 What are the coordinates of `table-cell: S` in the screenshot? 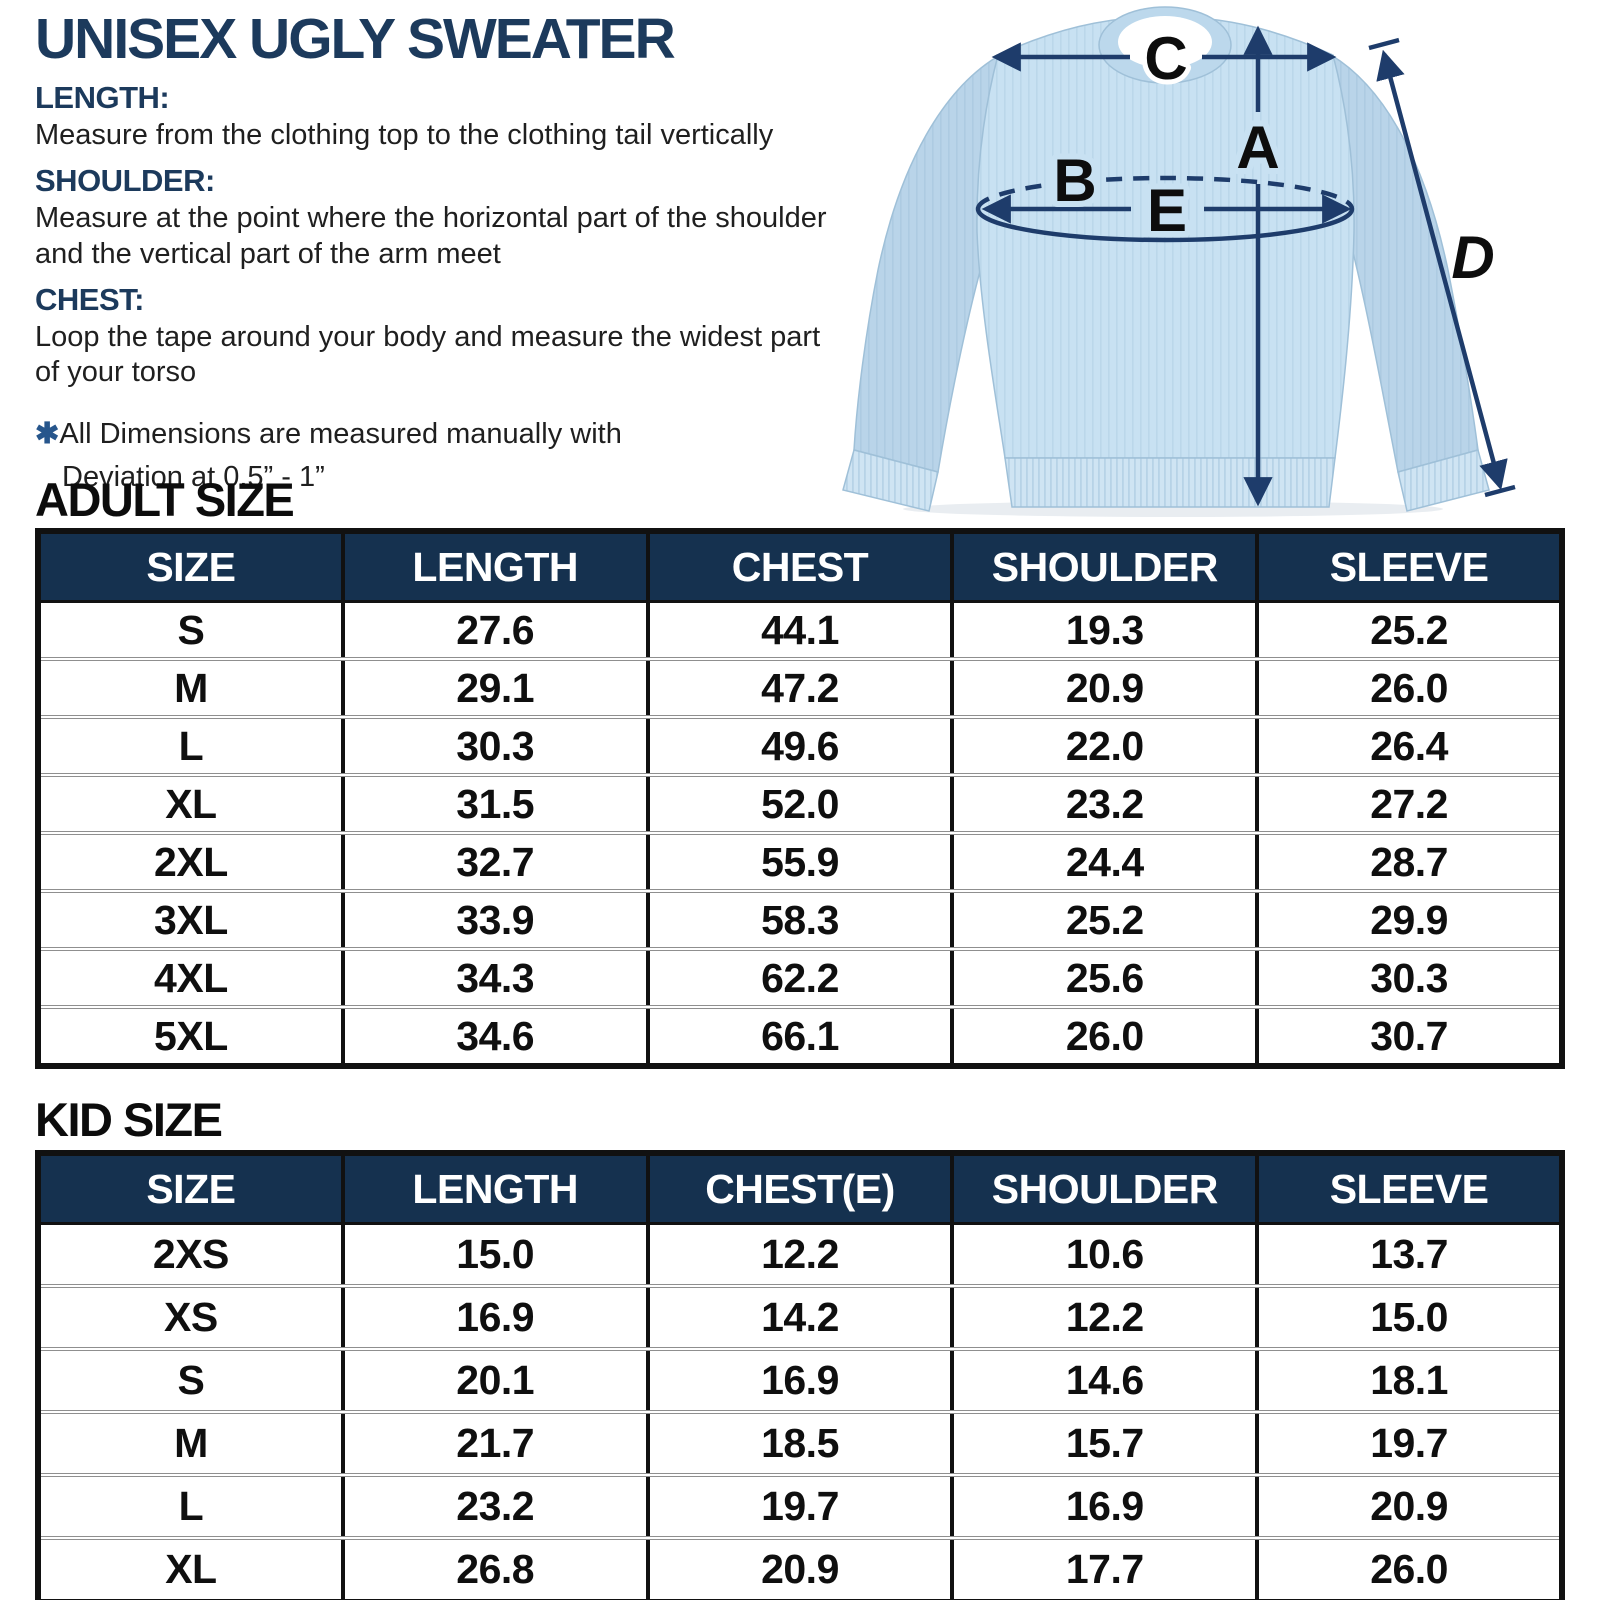 It's located at (190, 1381).